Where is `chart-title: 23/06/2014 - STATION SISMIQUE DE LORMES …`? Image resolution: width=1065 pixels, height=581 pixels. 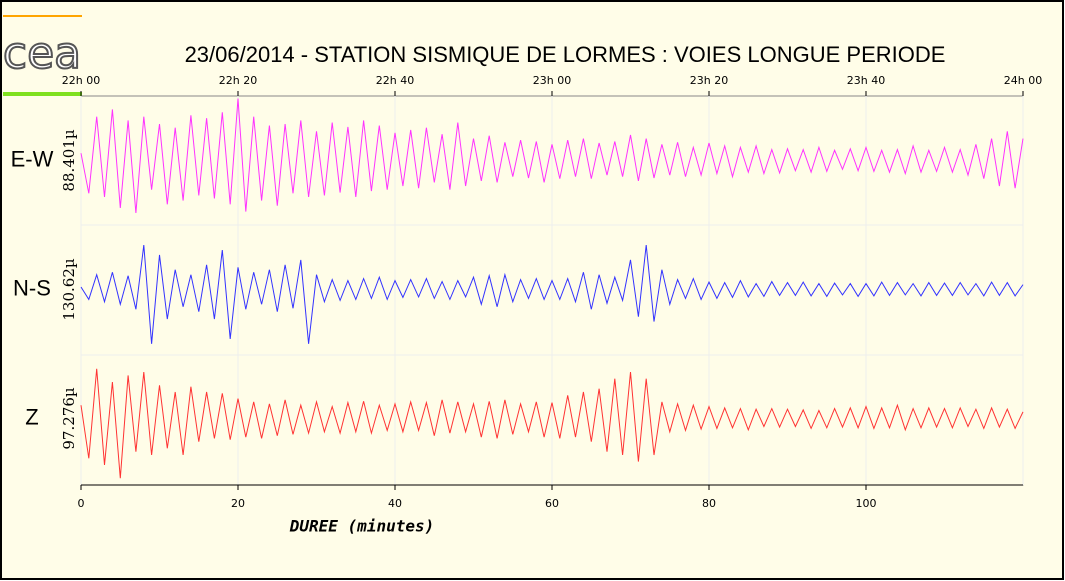
chart-title: 23/06/2014 - STATION SISMIQUE DE LORMES … is located at coordinates (565, 54).